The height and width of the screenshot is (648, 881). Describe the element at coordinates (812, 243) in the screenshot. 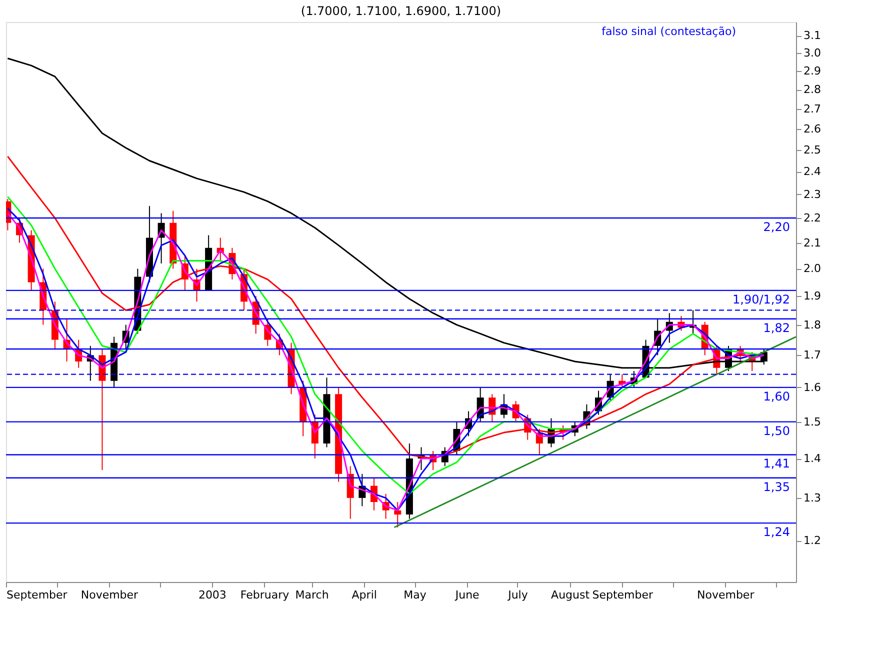

I see `y-tick-label: 2.1` at that location.